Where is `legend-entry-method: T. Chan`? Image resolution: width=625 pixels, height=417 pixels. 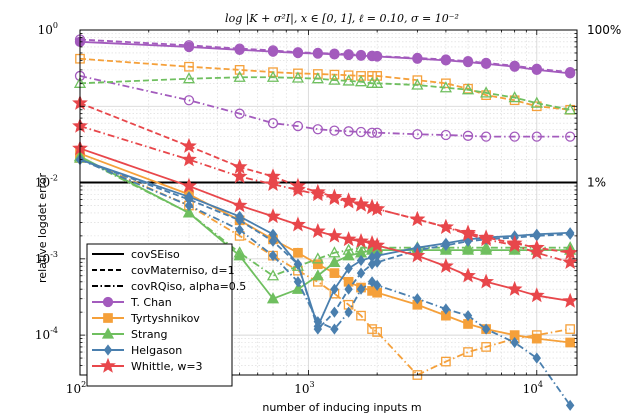 legend-entry-method: T. Chan is located at coordinates (132, 302).